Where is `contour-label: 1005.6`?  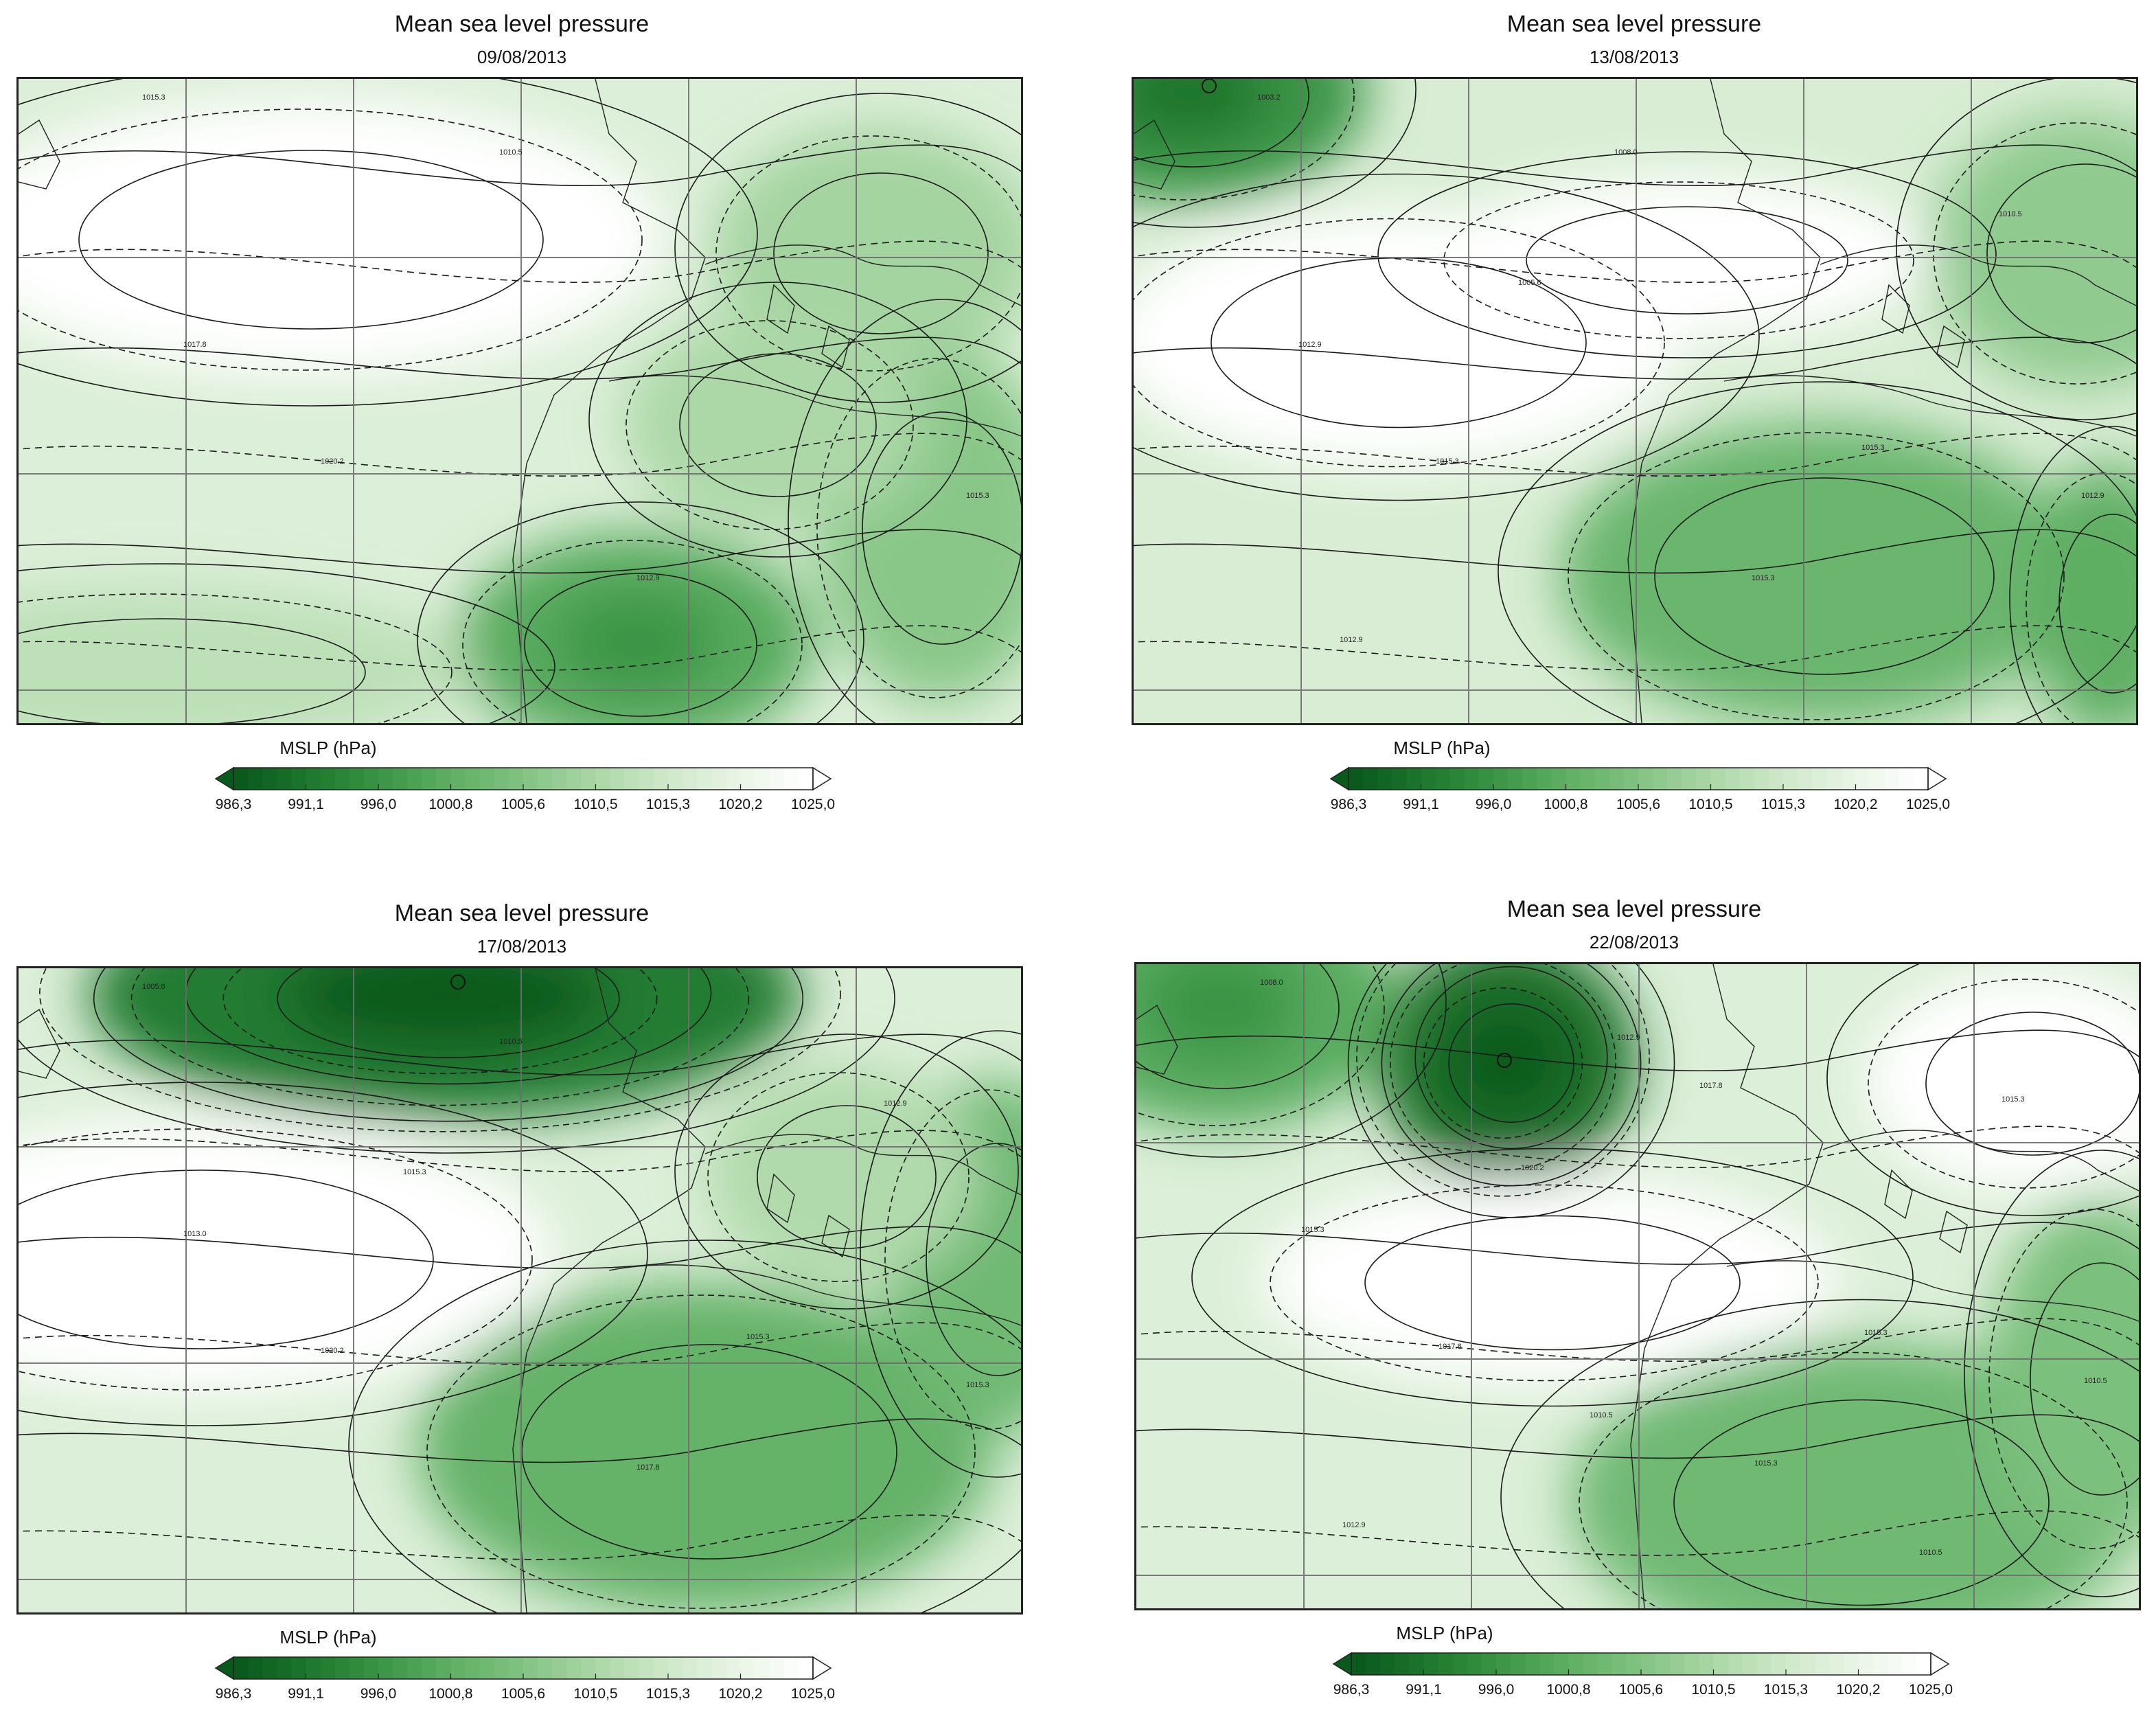
contour-label: 1005.6 is located at coordinates (1529, 283).